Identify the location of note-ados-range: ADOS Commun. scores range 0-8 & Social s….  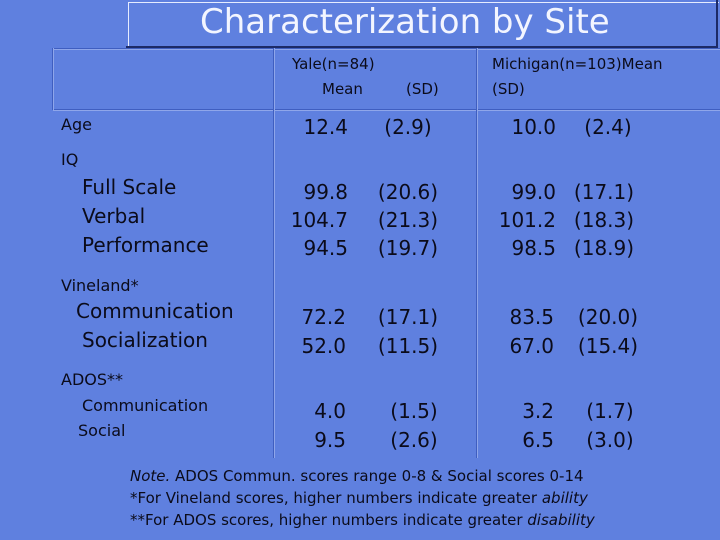
(377, 476).